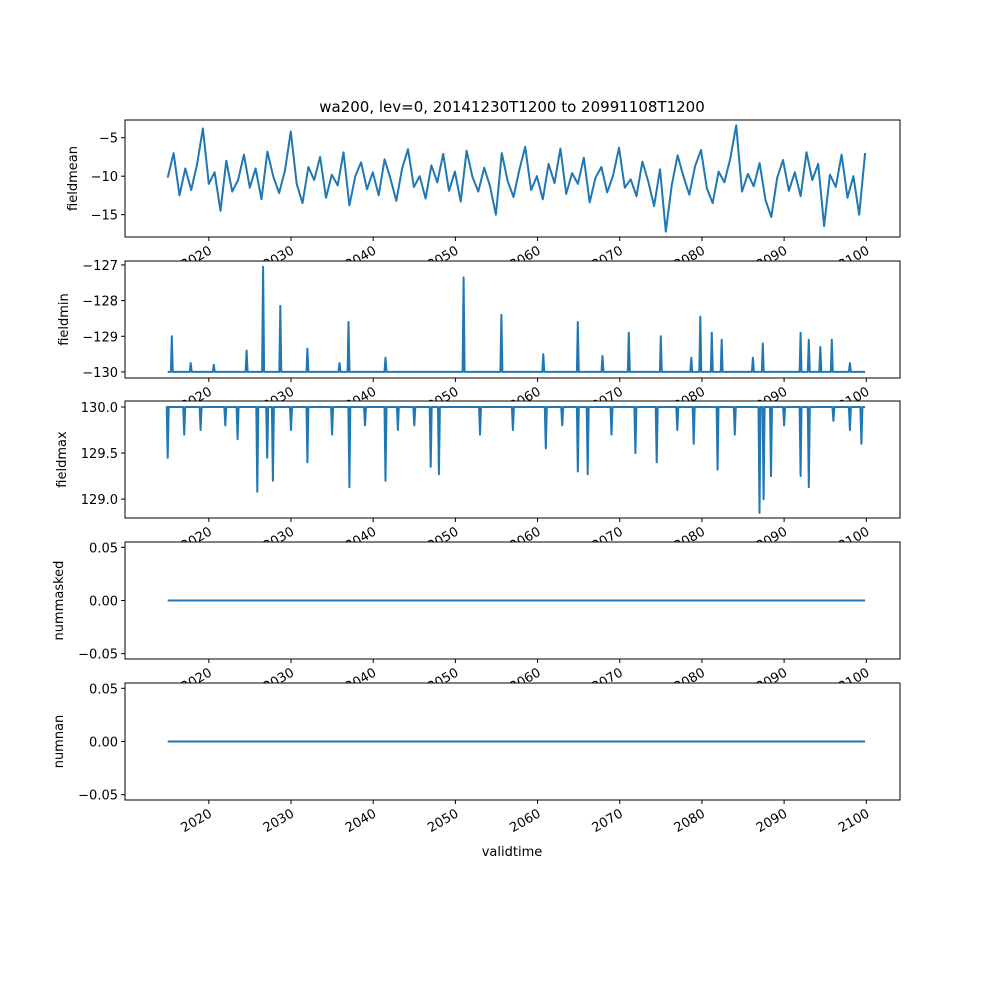 The image size is (1000, 1000). What do you see at coordinates (516, 178) in the screenshot?
I see `series-line-fieldmean` at bounding box center [516, 178].